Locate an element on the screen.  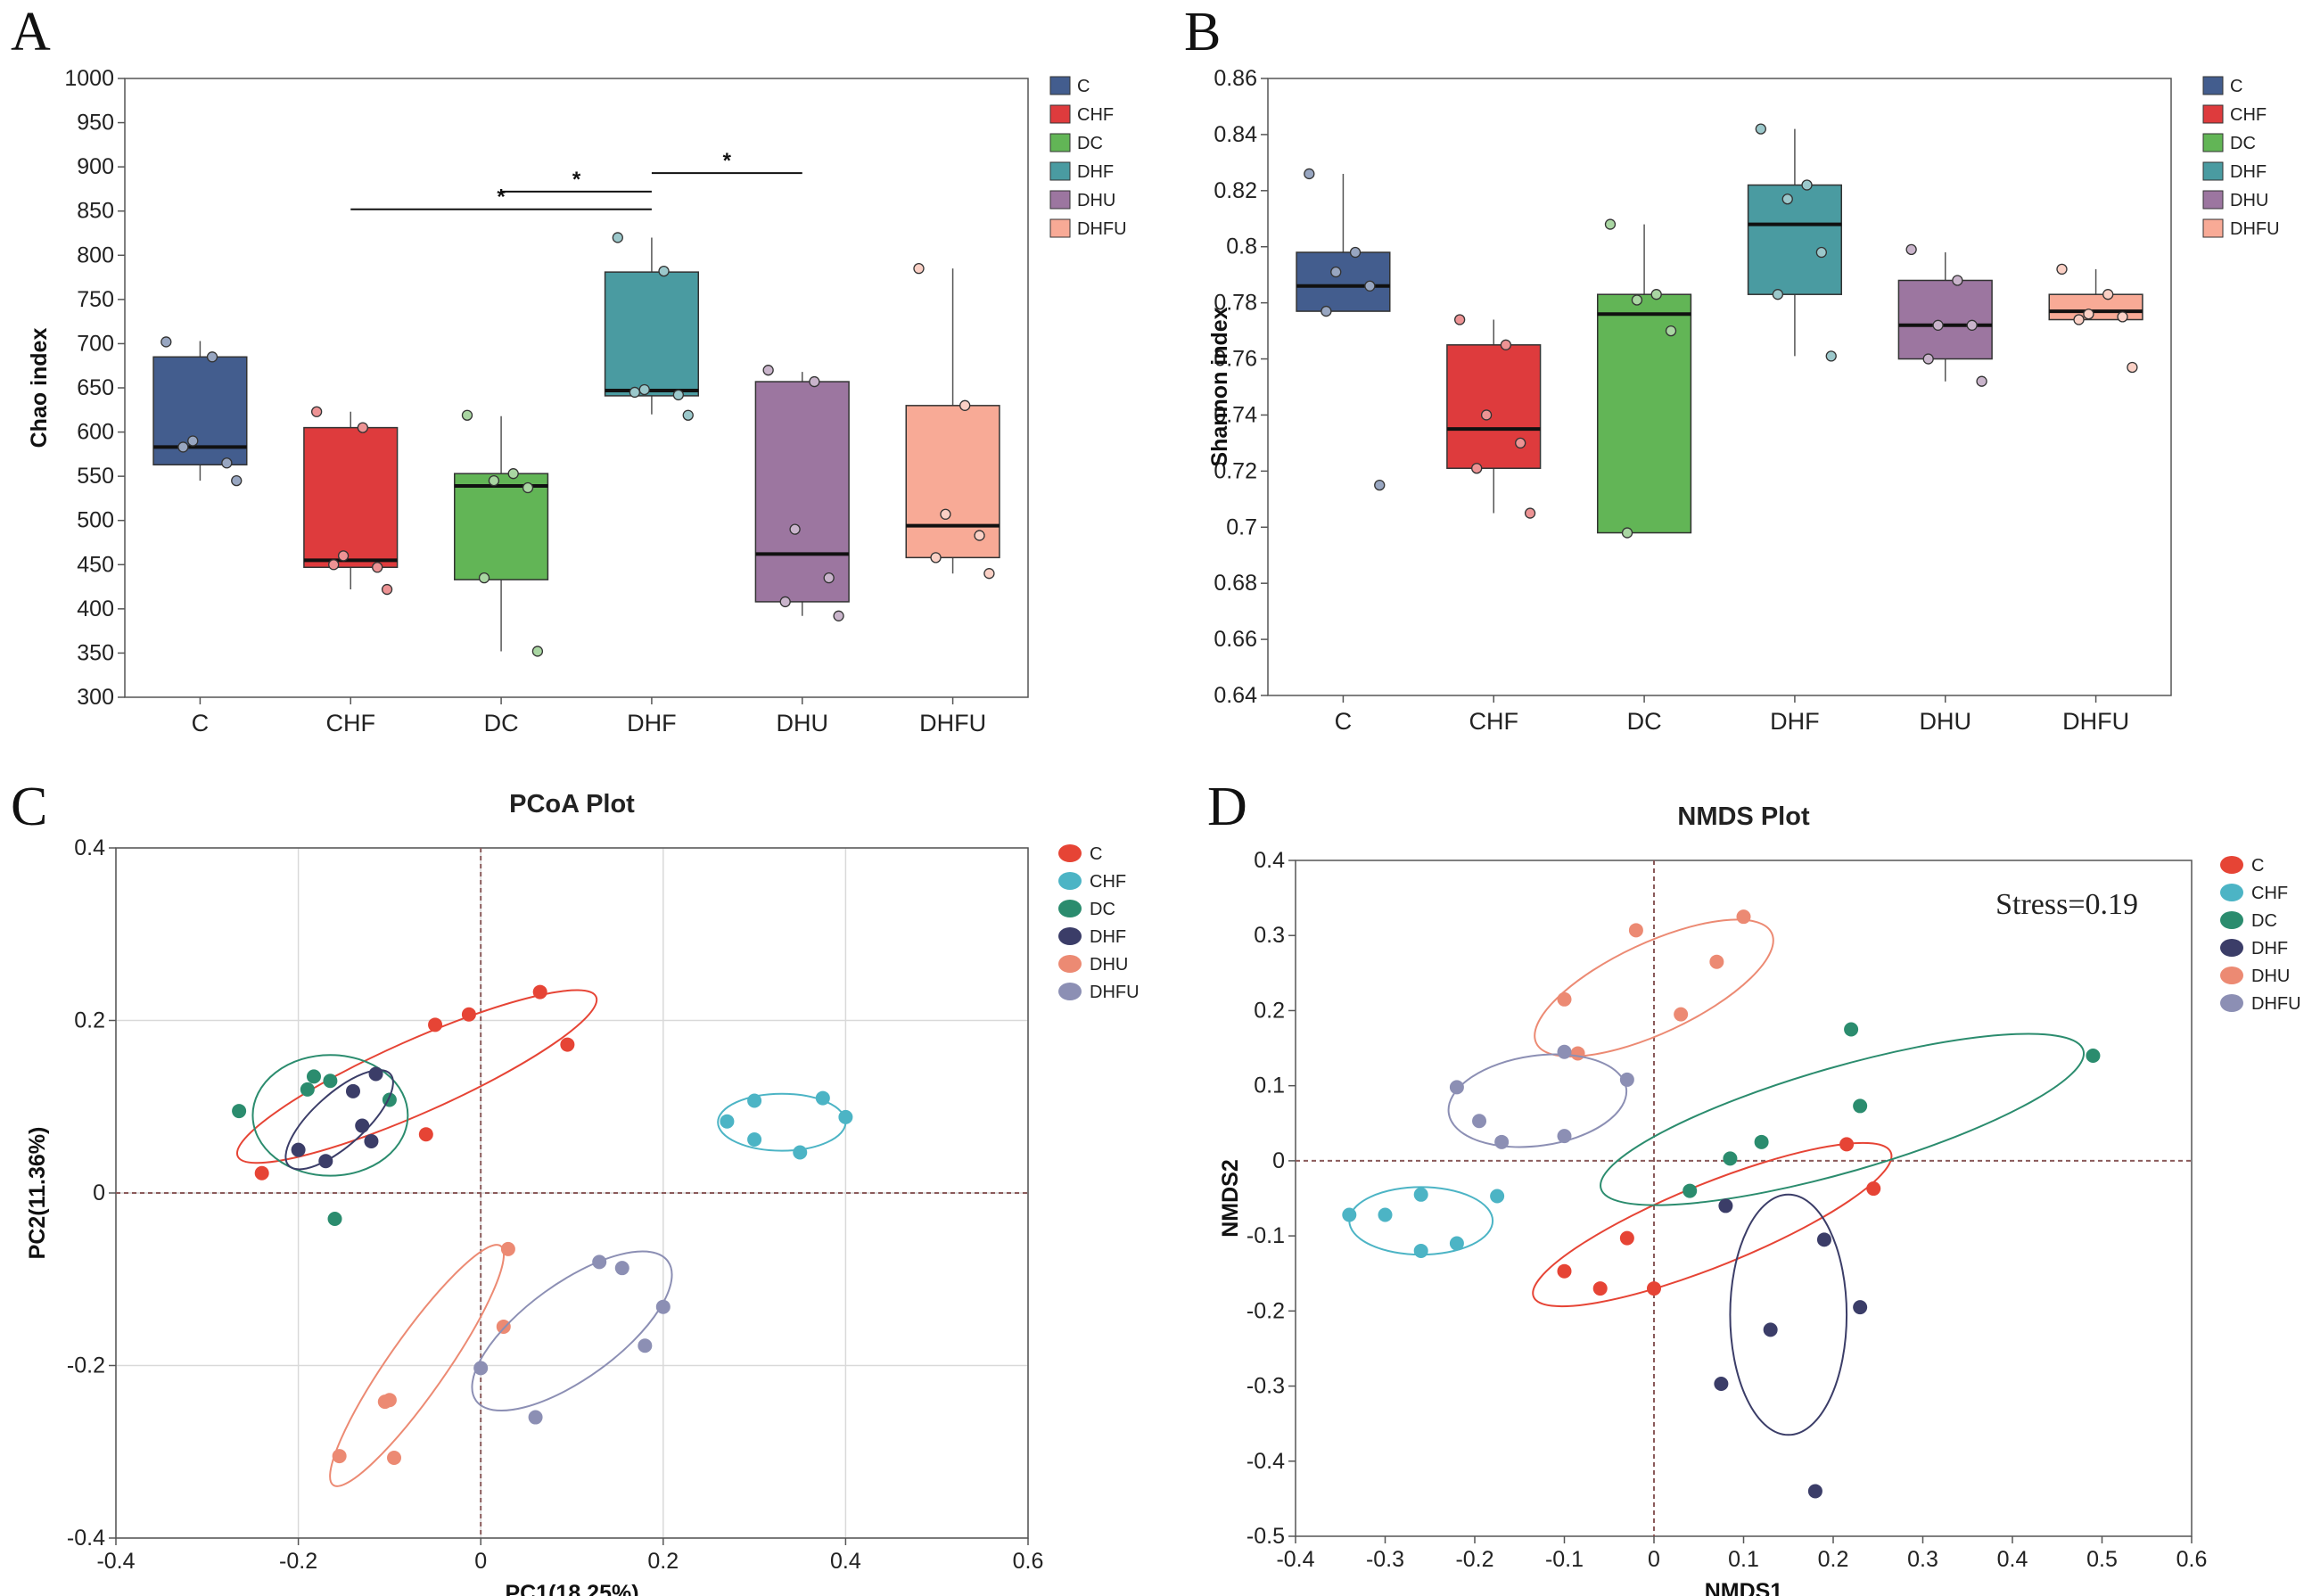
y-tick-label: -0.2 is located at coordinates (86, 1365).